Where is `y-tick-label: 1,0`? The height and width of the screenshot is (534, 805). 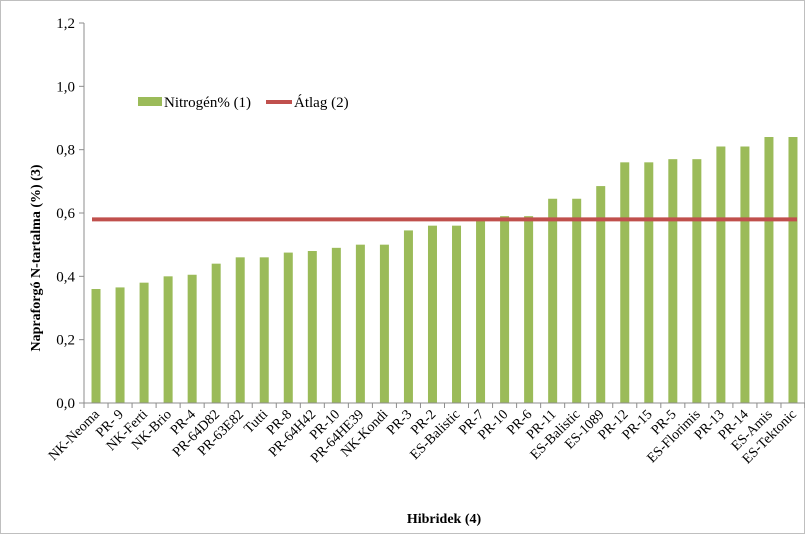 y-tick-label: 1,0 is located at coordinates (65, 87).